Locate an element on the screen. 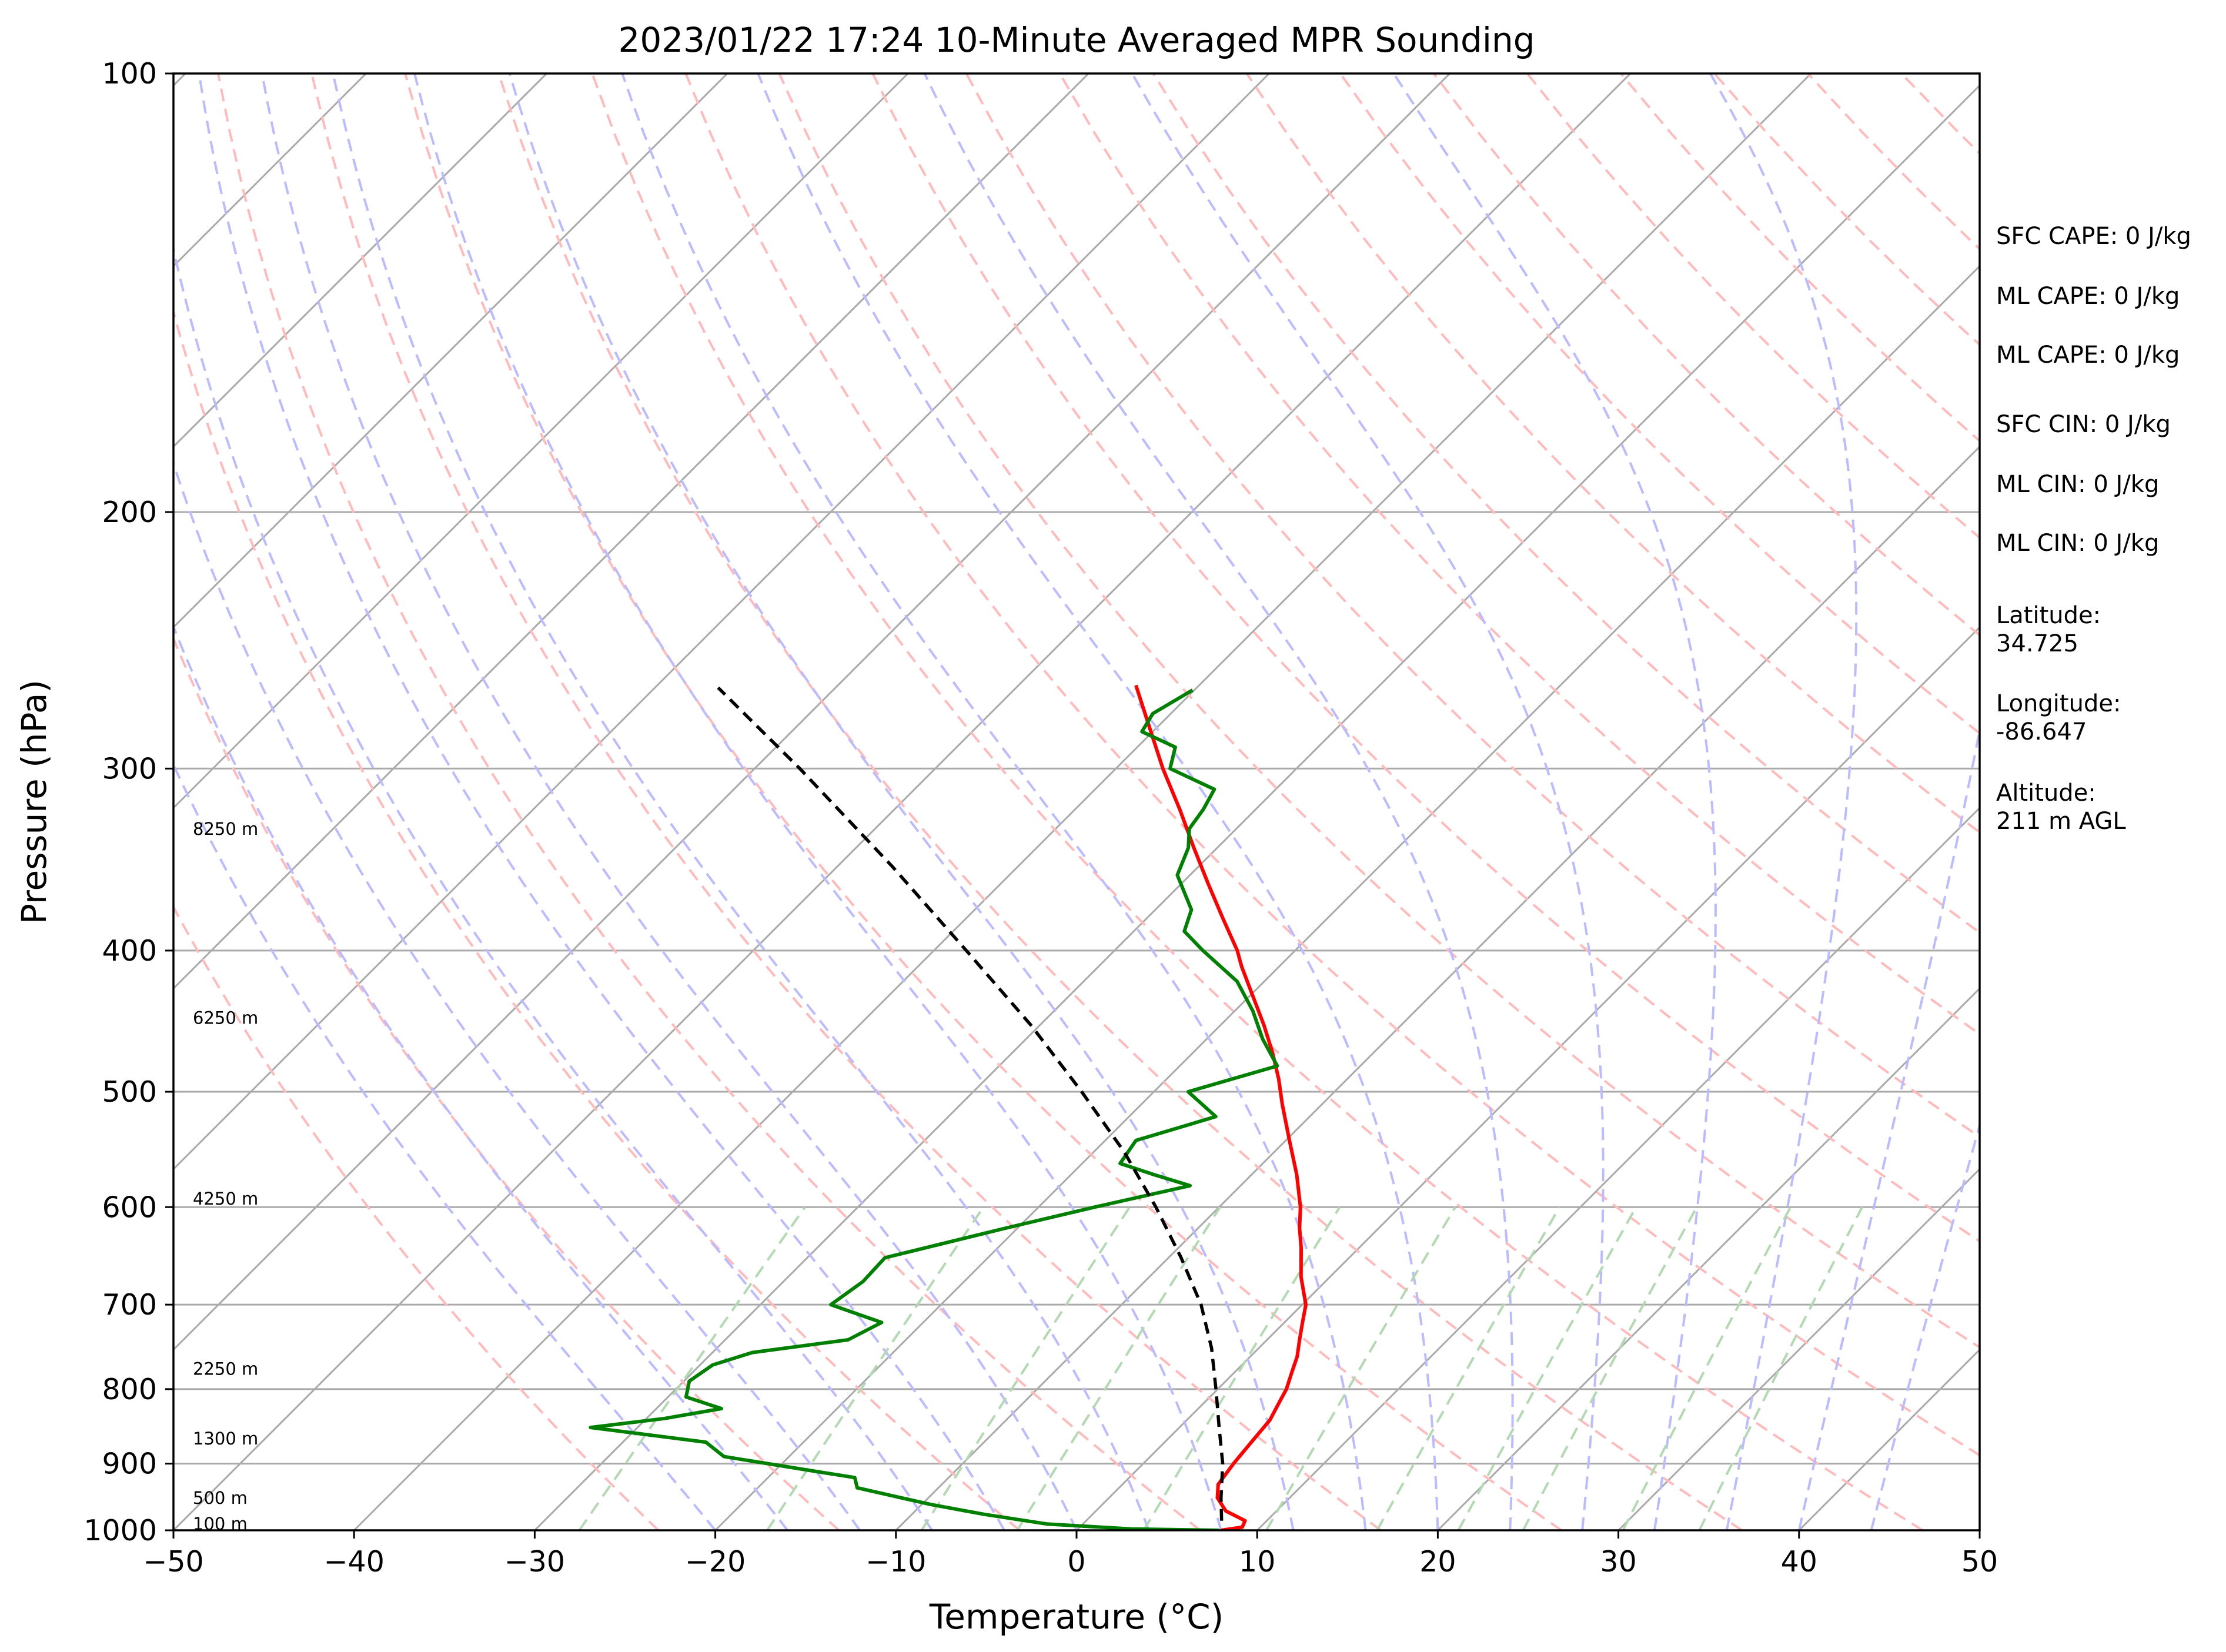 This screenshot has height=1652, width=2226. y-axis: 1000 900 800 700 600 500 400 300 200 100 is located at coordinates (128, 802).